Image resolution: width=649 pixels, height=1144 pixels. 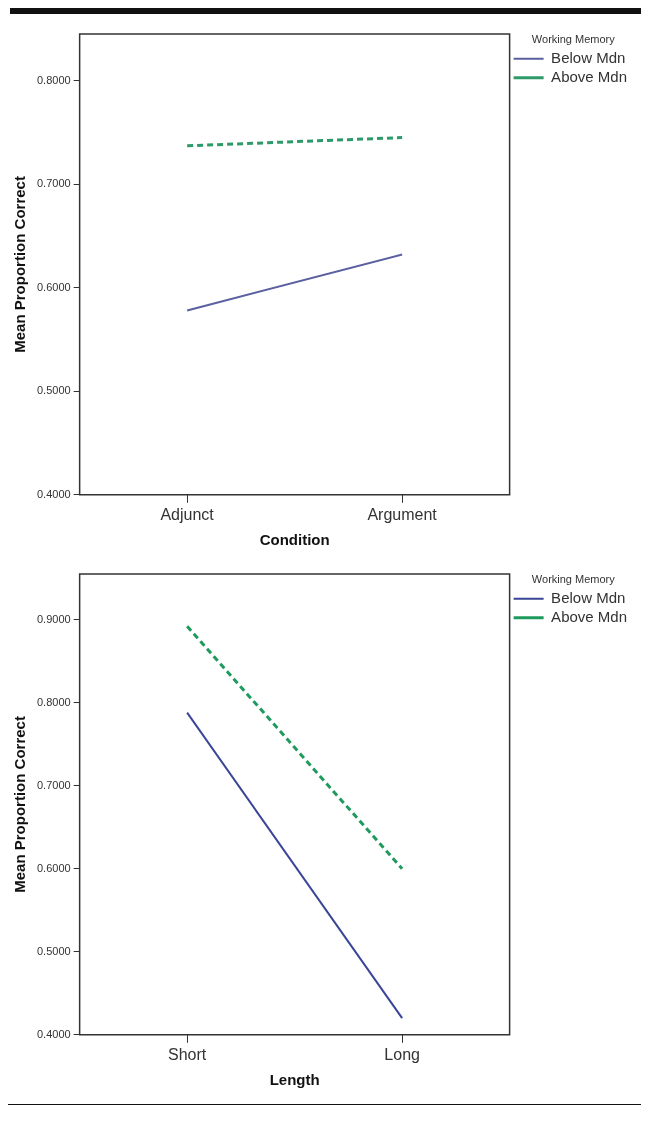 I want to click on x-tick-label: Adjunct, so click(x=187, y=514).